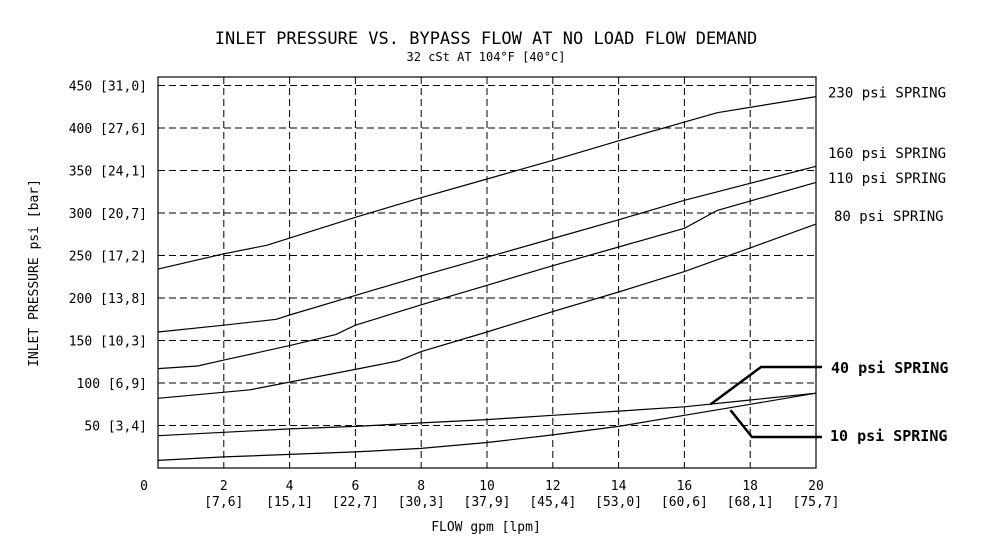  Describe the element at coordinates (684, 502) in the screenshot. I see `x-tick-label-secondary: [60,6]` at that location.